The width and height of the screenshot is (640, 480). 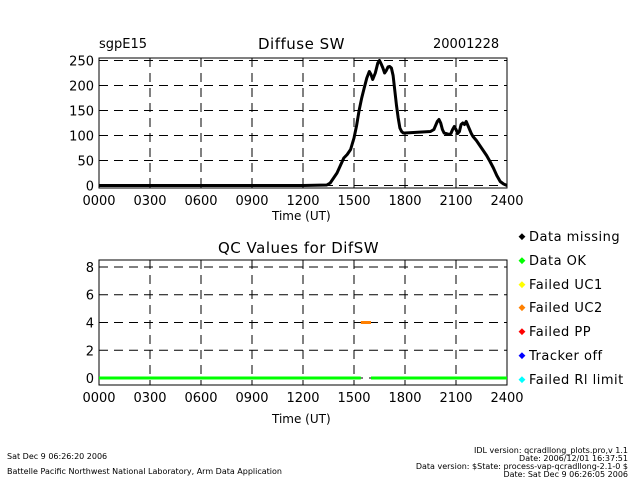 What do you see at coordinates (506, 398) in the screenshot?
I see `qc-x-tick-label: 2400` at bounding box center [506, 398].